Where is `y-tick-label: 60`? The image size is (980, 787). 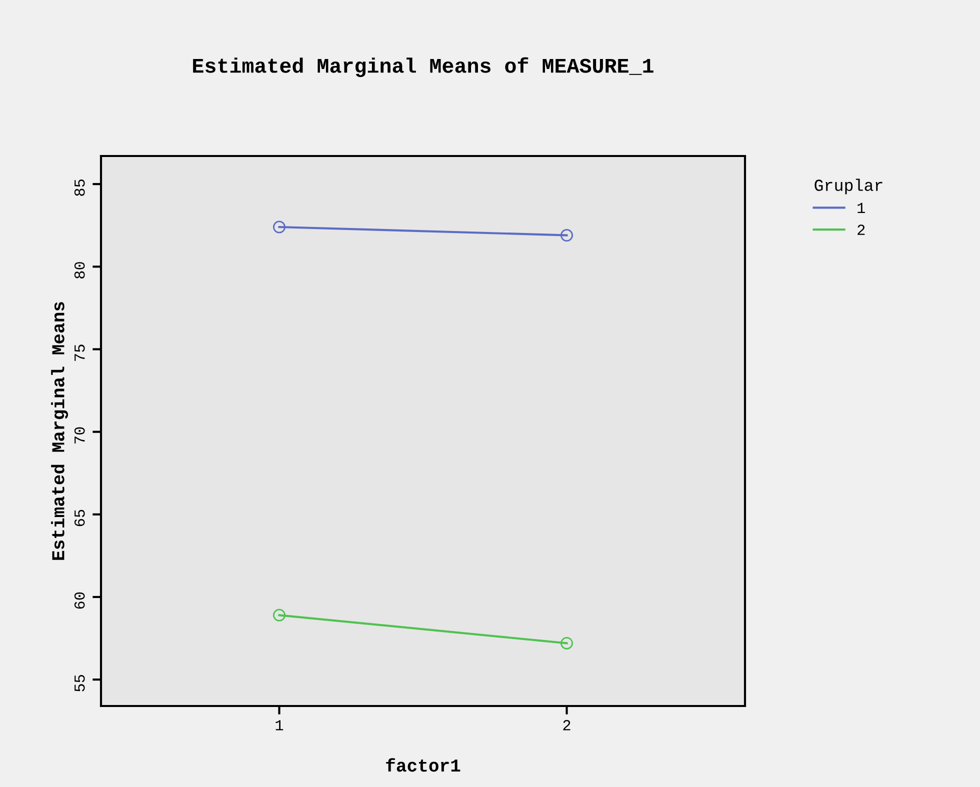 y-tick-label: 60 is located at coordinates (79, 600).